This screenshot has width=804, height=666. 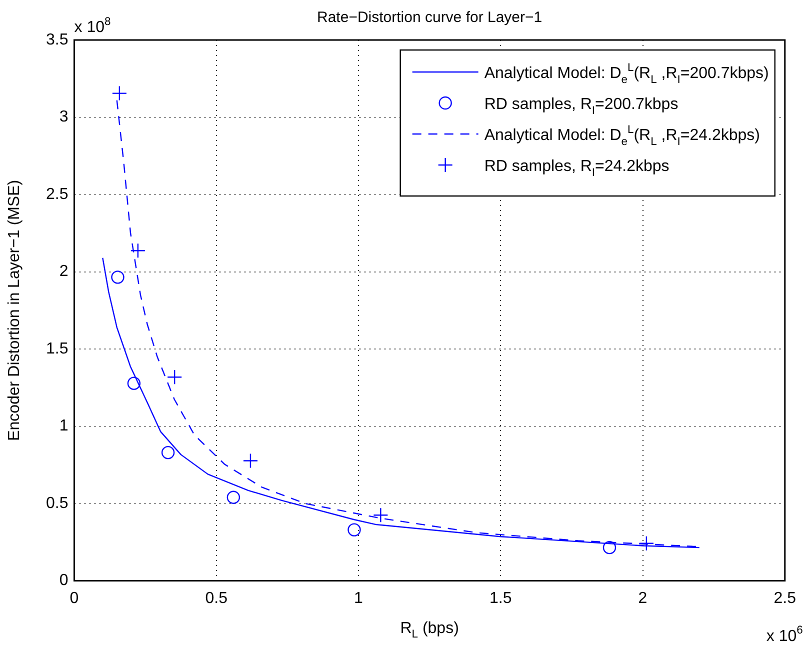 What do you see at coordinates (15, 310) in the screenshot?
I see `y-axis-title: Encoder Distortion in Layer−1 (MSE)` at bounding box center [15, 310].